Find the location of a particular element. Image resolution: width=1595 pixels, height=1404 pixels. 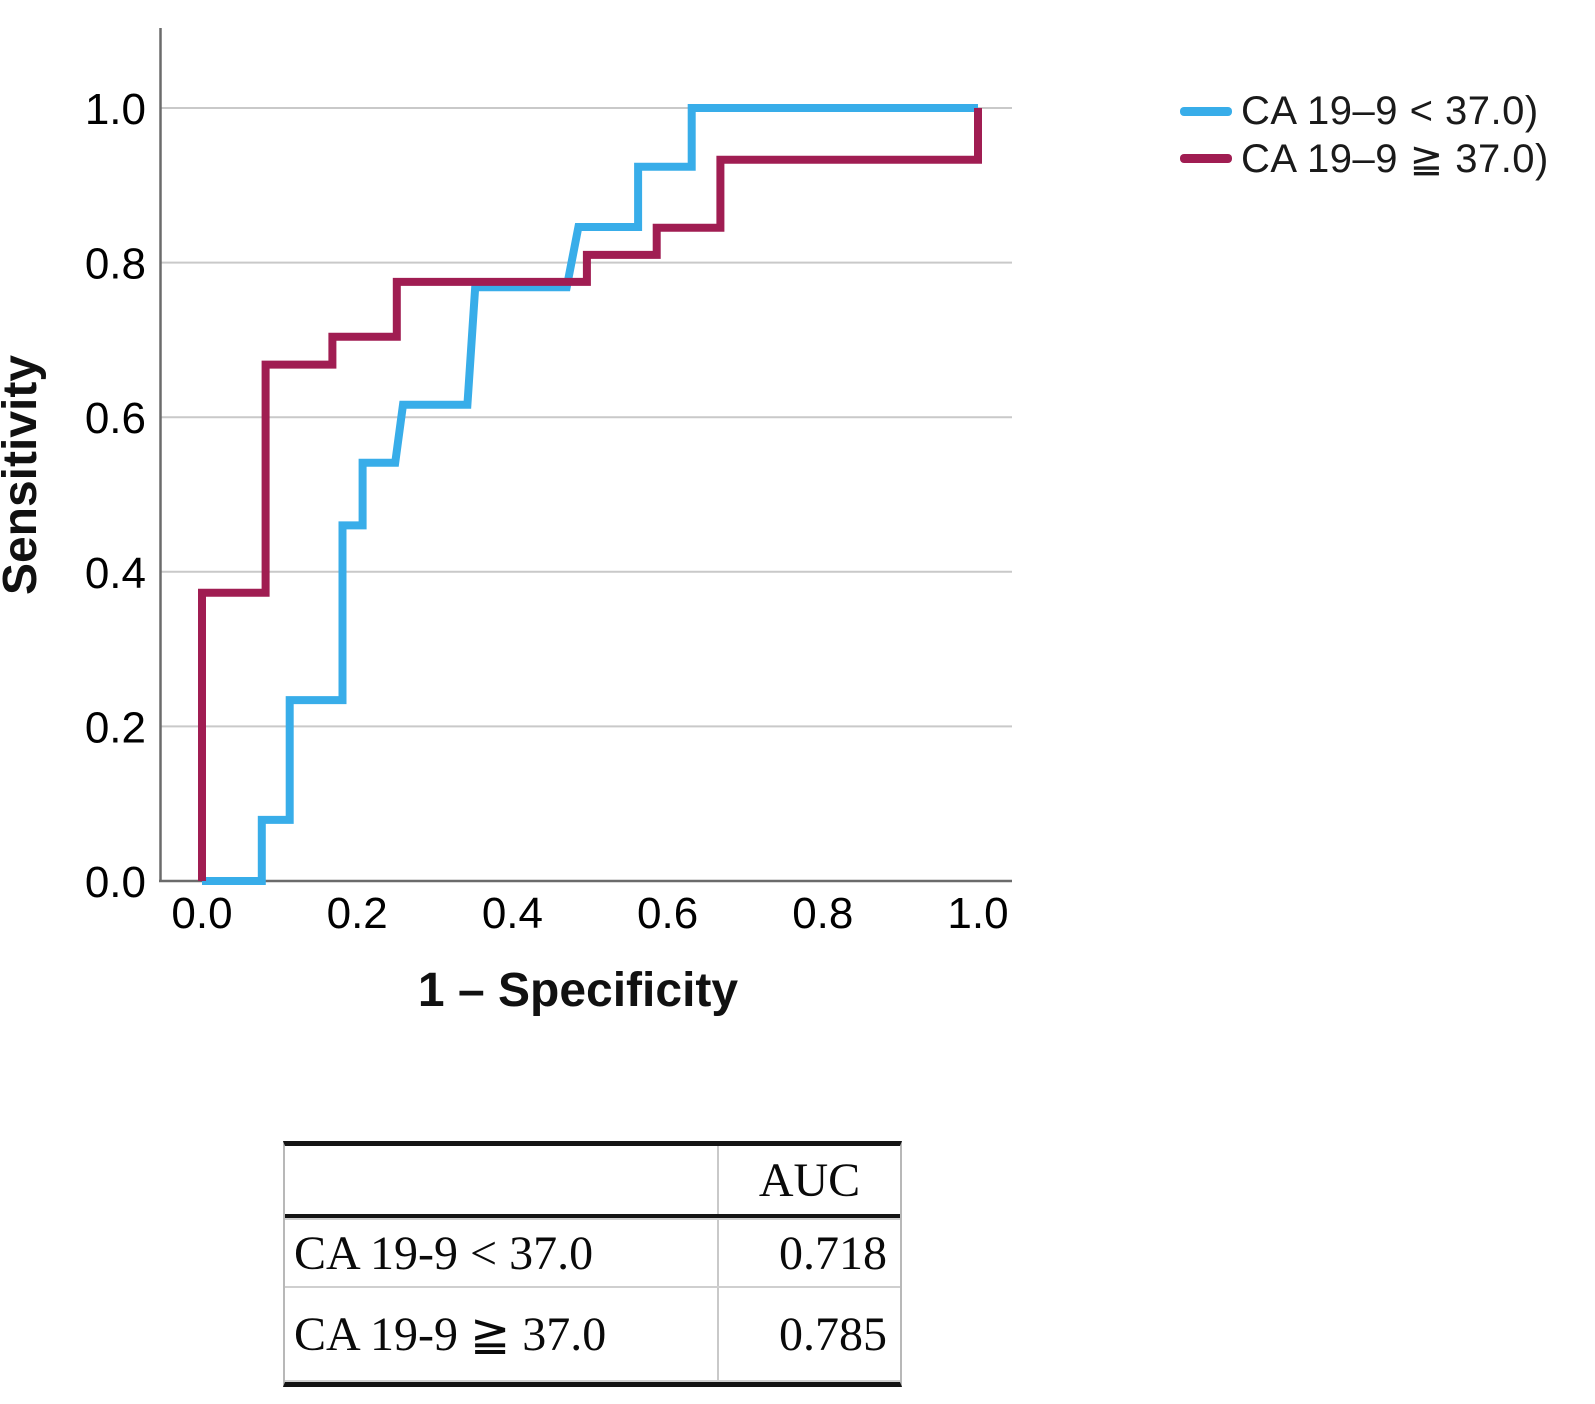

y-tick-label: 0.8 is located at coordinates (115, 264).